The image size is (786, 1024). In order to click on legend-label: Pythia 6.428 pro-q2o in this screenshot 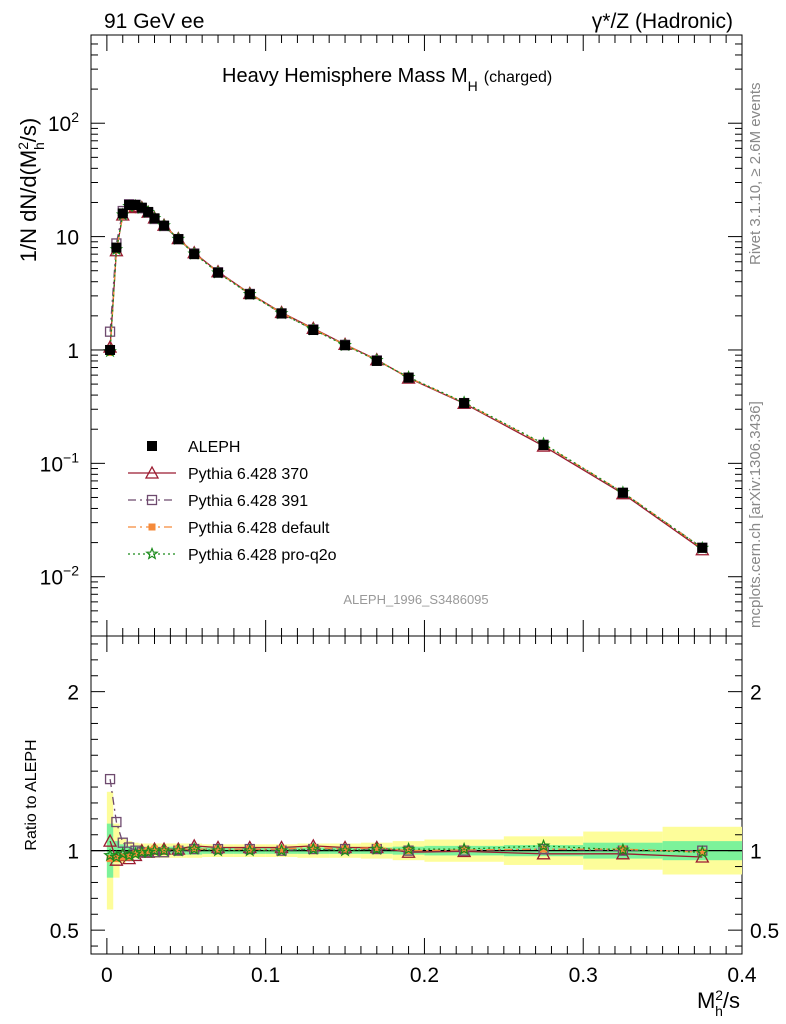, I will do `click(262, 555)`.